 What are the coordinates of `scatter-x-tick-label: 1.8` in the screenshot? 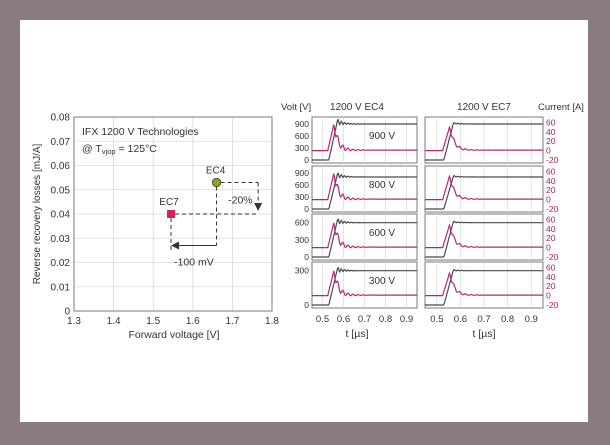 It's located at (272, 321).